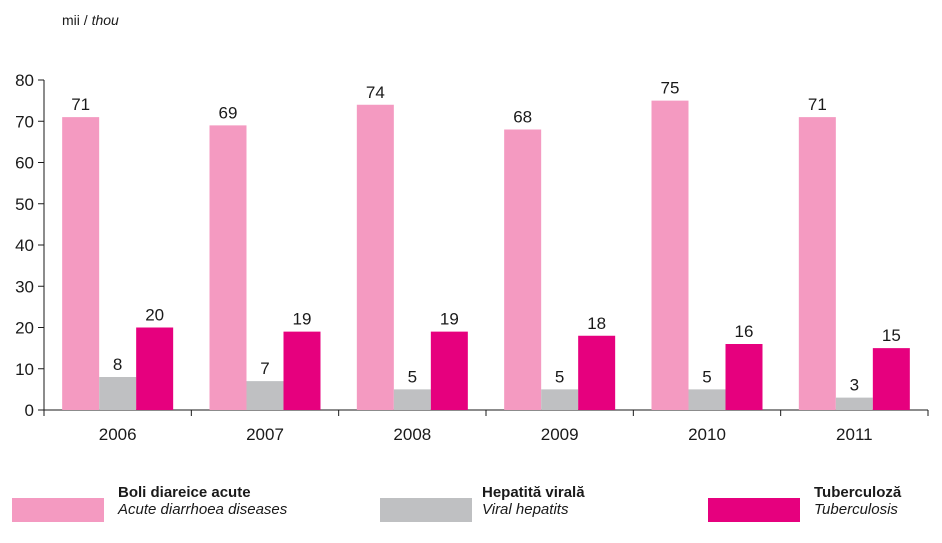 The image size is (942, 543). What do you see at coordinates (856, 509) in the screenshot?
I see `legend-label-en: Tuberculosis` at bounding box center [856, 509].